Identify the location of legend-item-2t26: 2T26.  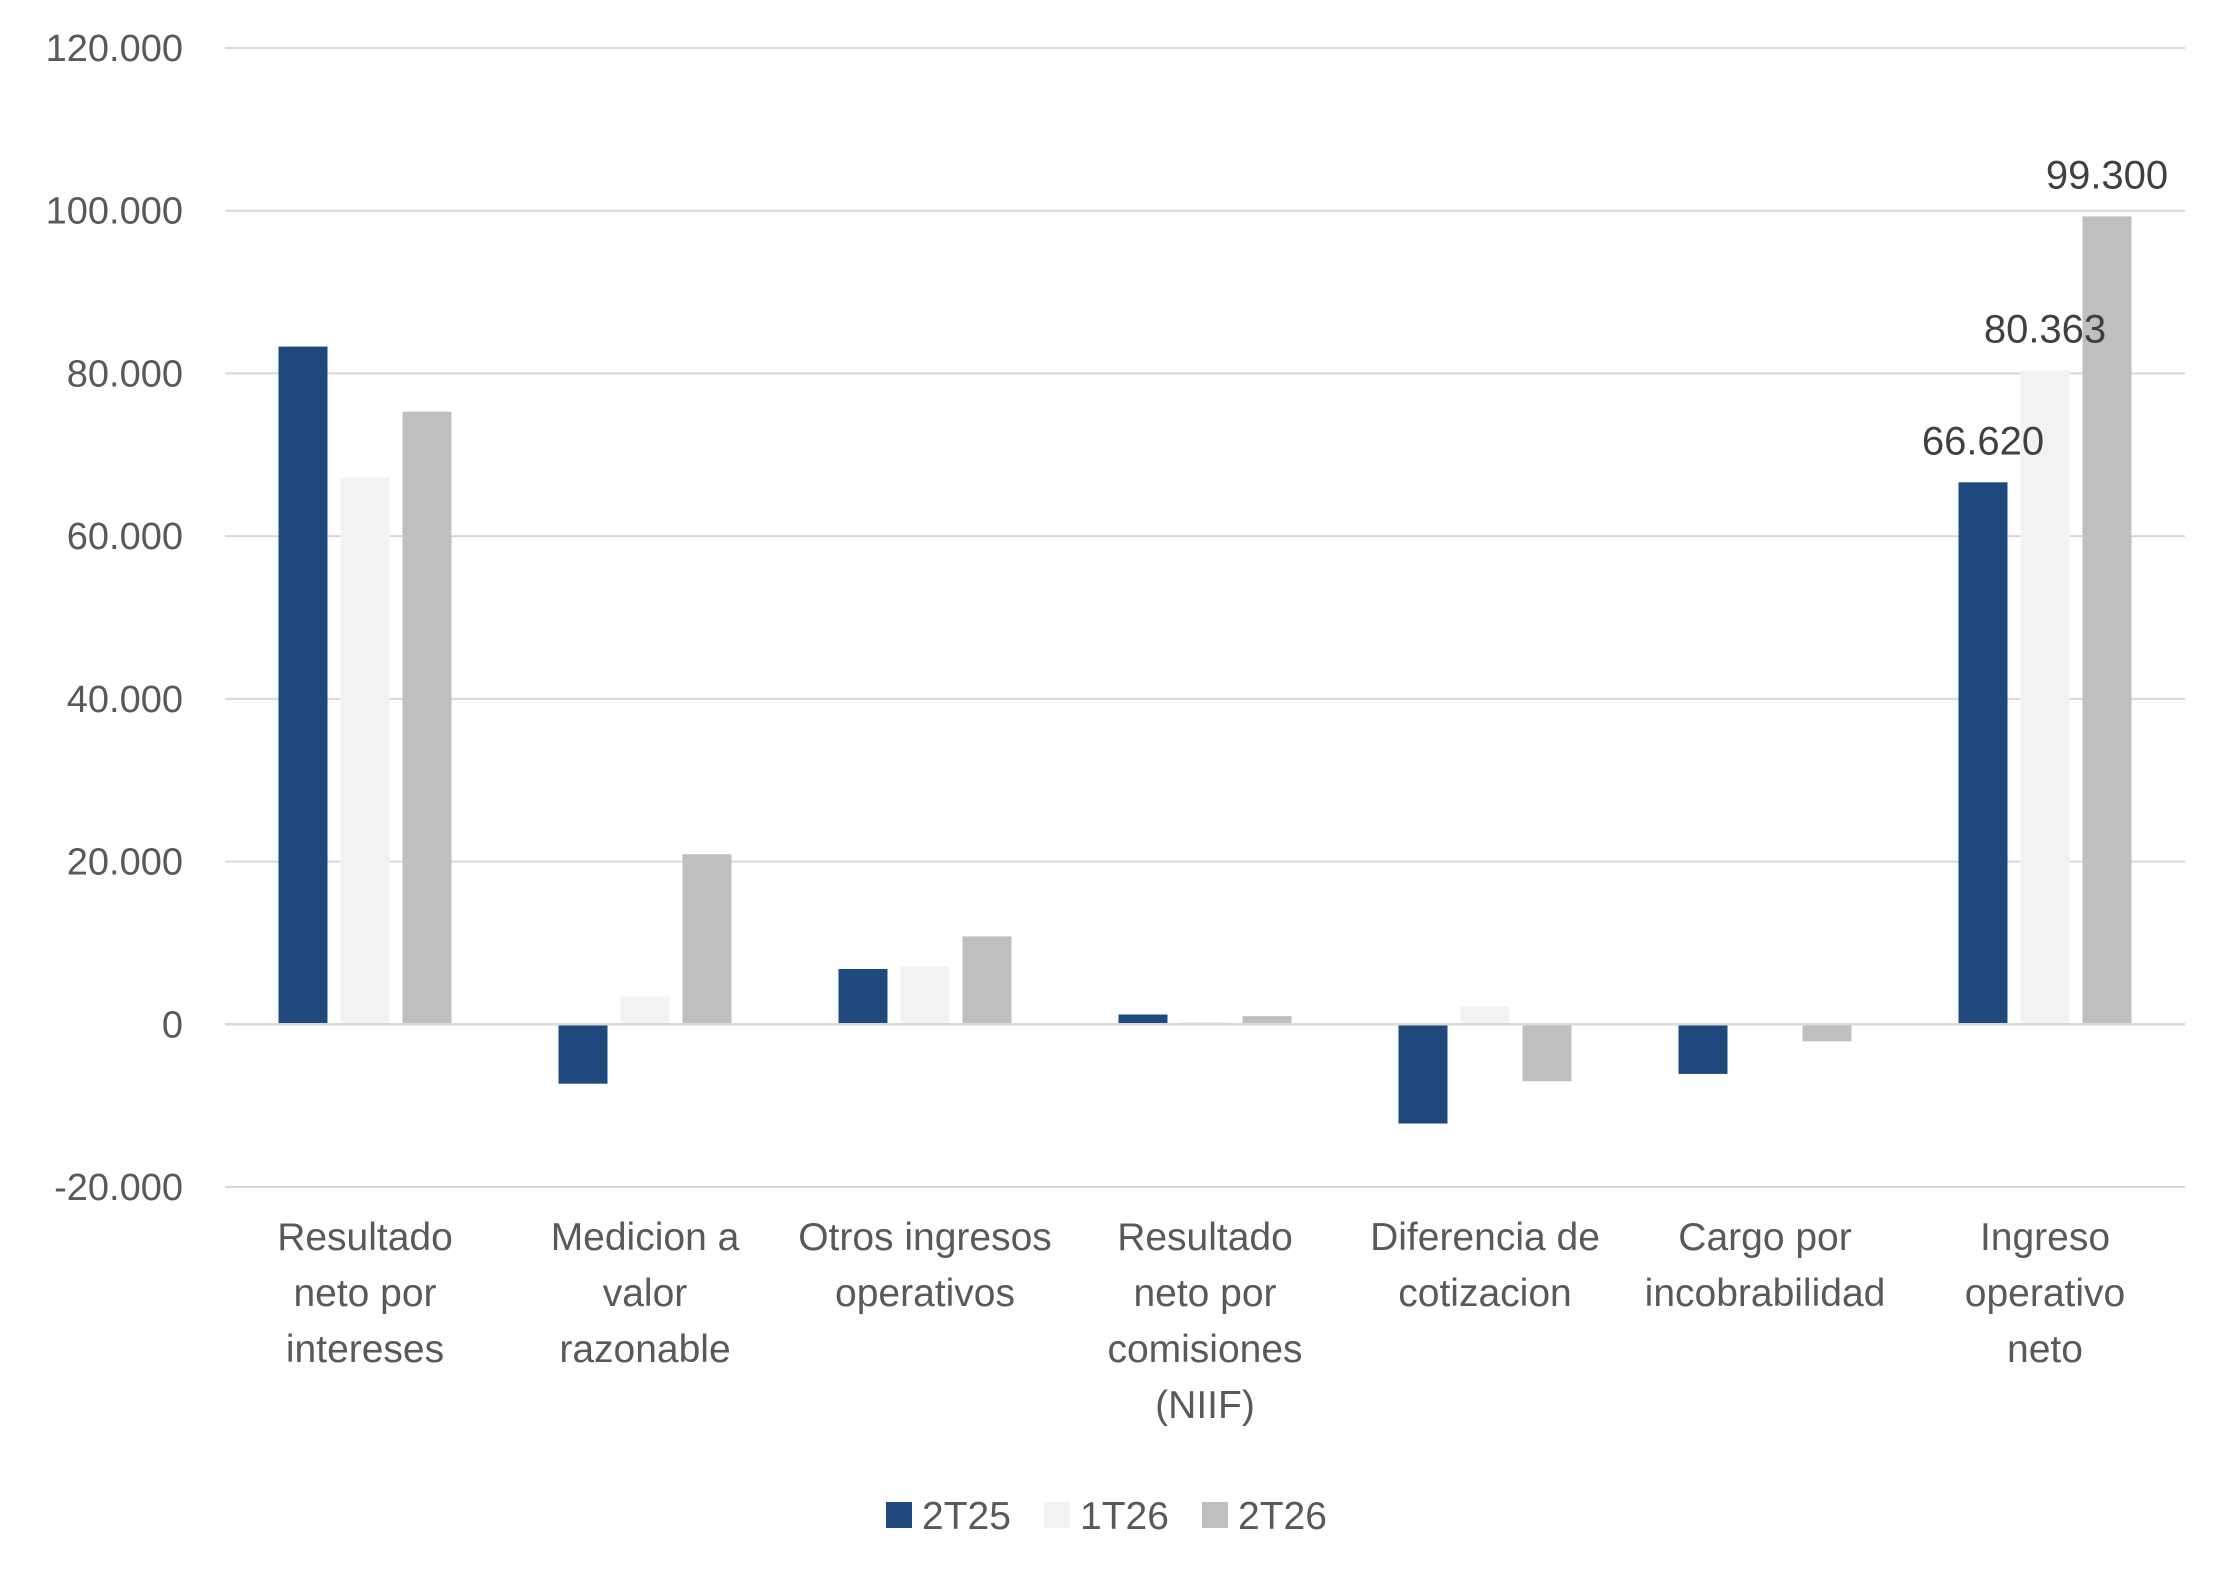
(1264, 1516).